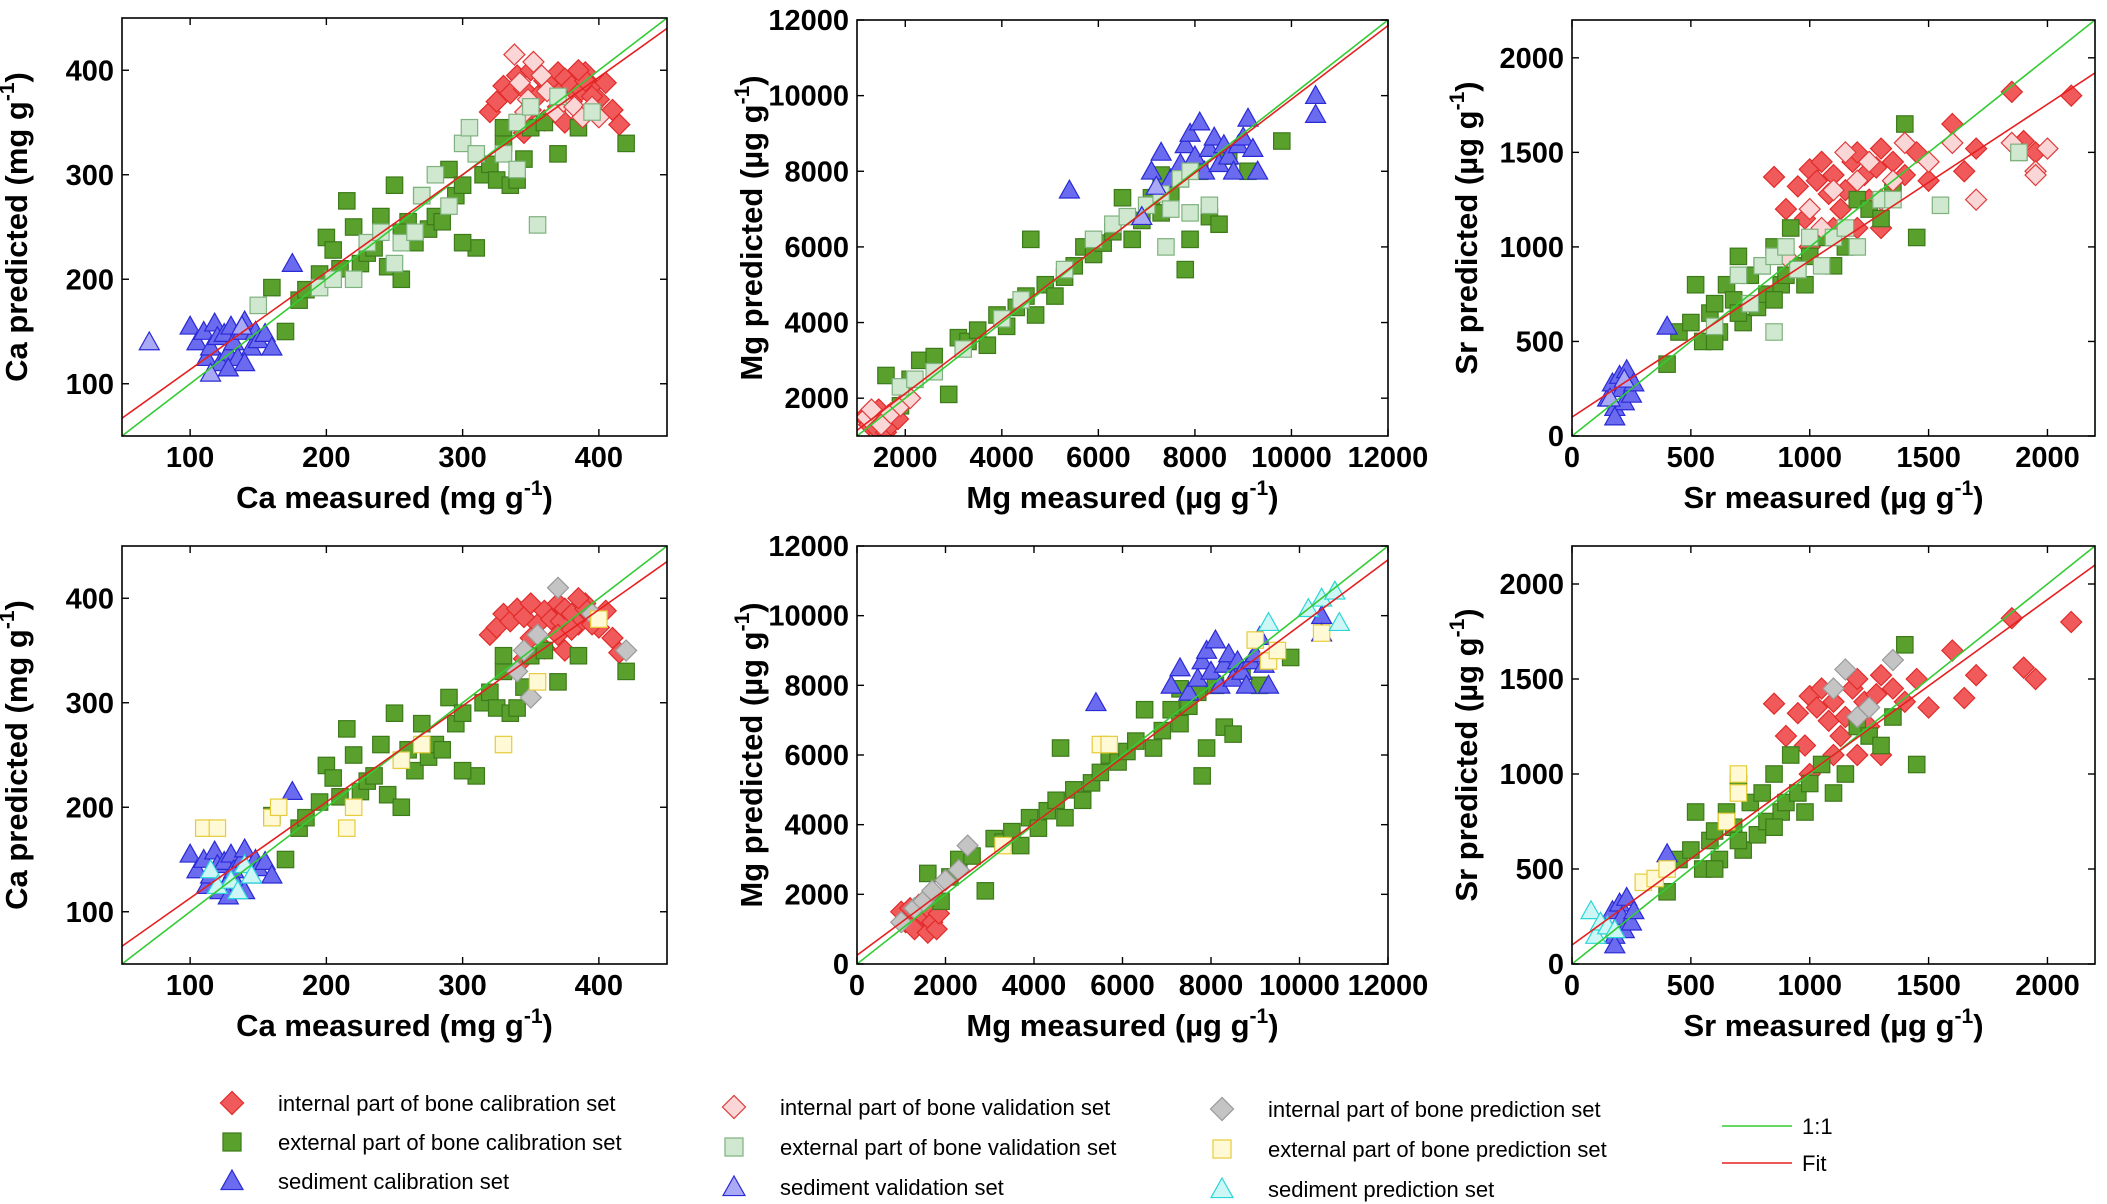  Describe the element at coordinates (232, 1179) in the screenshot. I see `legend-marker-sed_cal` at that location.